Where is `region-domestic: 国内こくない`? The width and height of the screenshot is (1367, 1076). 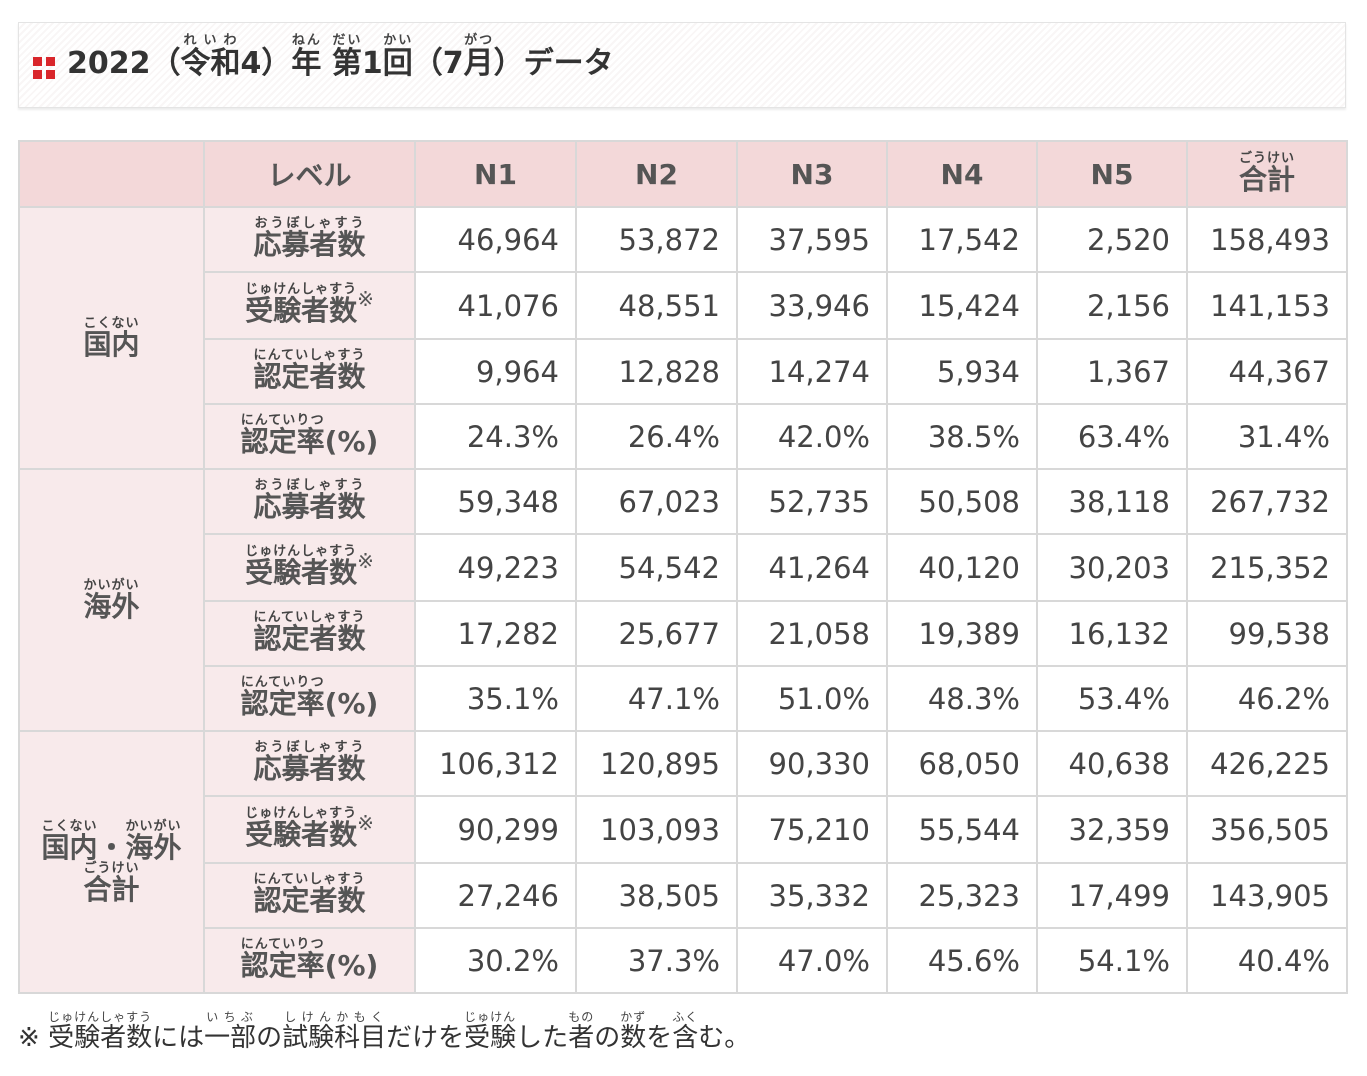 region-domestic: 国内こくない is located at coordinates (111, 338).